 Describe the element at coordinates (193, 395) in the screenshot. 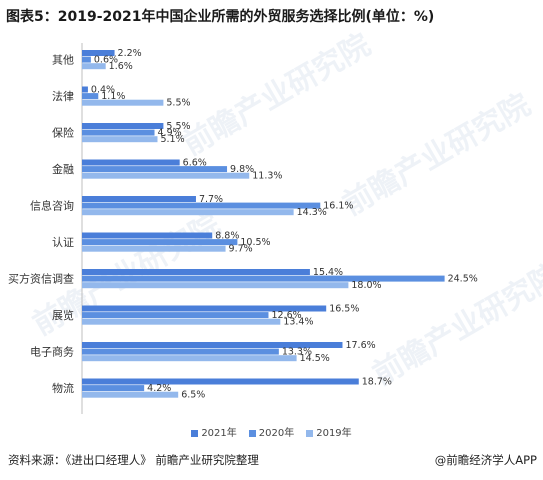

I see `data-label: 6.5%` at that location.